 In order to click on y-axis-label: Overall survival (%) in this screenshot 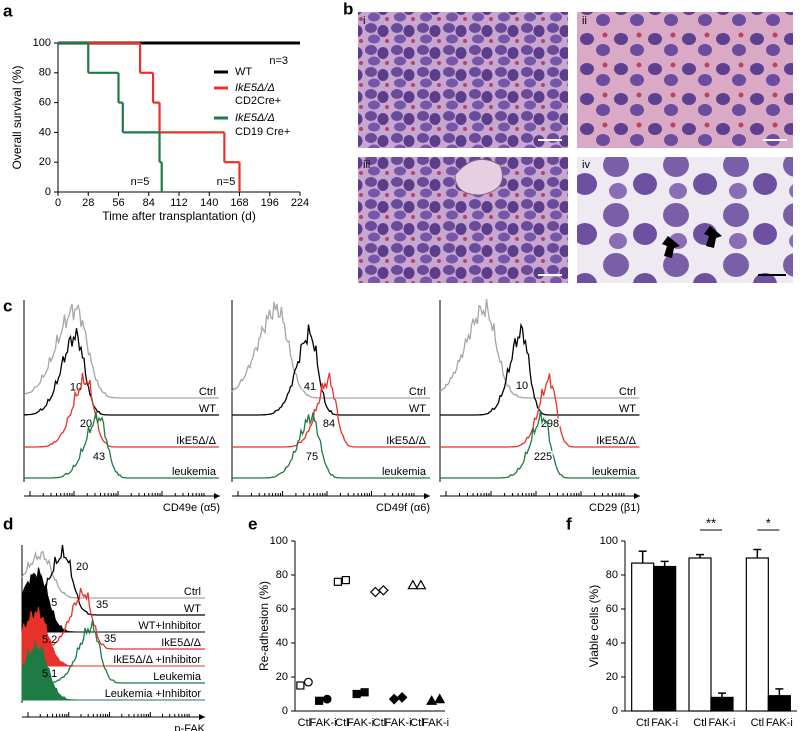, I will do `click(17, 117)`.